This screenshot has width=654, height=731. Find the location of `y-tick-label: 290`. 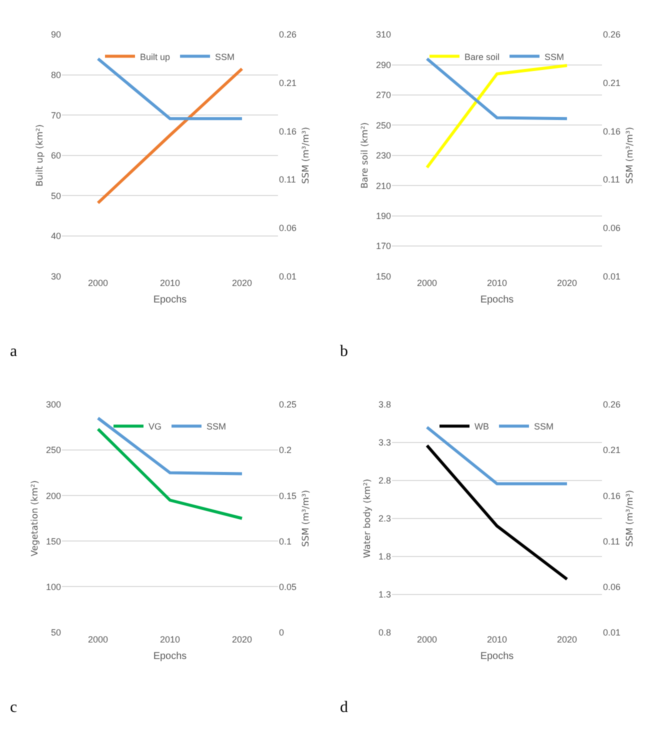

y-tick-label: 290 is located at coordinates (383, 65).